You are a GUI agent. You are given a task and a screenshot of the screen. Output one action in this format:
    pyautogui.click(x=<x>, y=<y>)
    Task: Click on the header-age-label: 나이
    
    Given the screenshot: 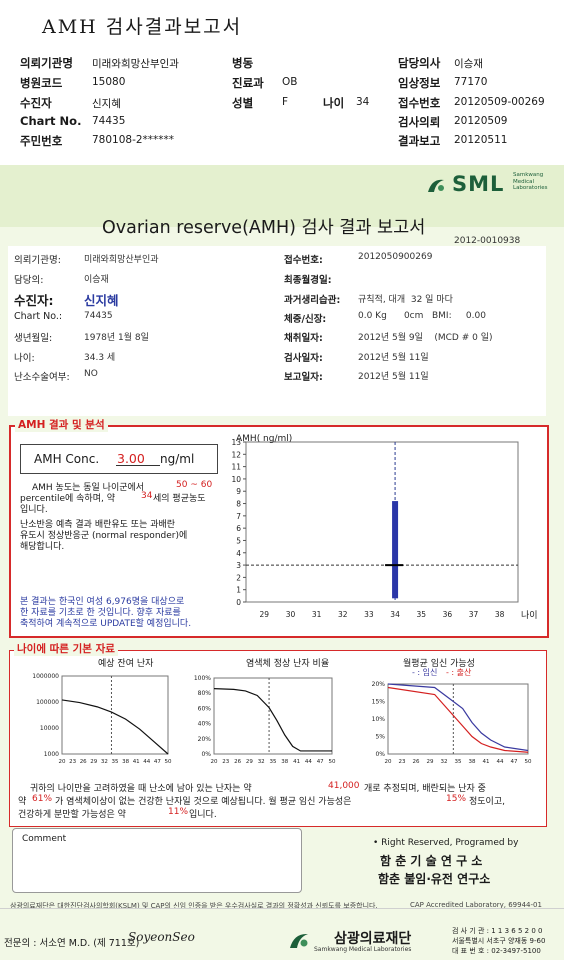 What is the action you would take?
    pyautogui.click(x=334, y=103)
    